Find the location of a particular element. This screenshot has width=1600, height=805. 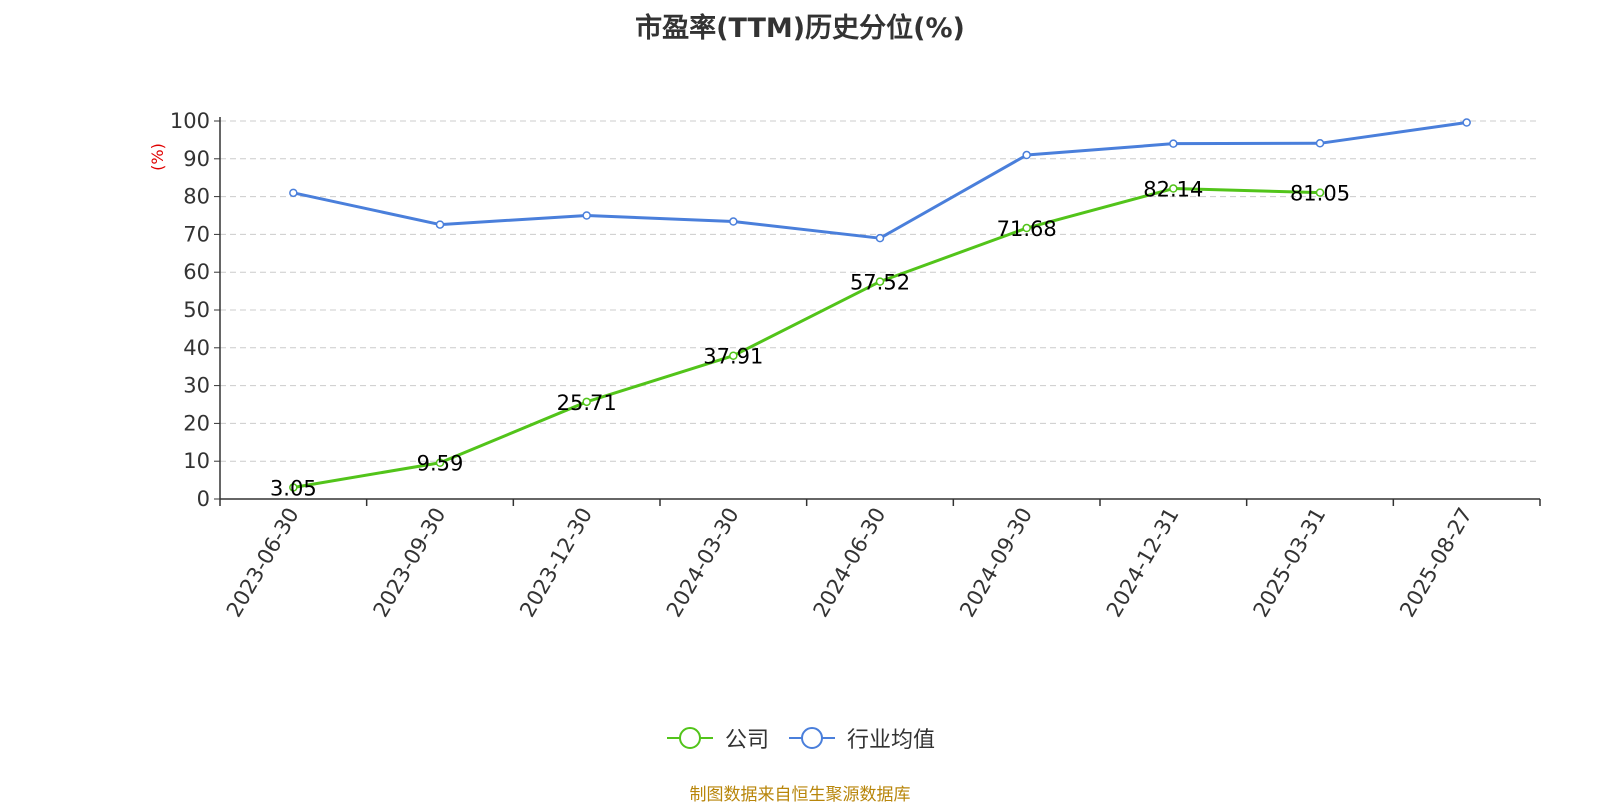

legend-item-company: 公司 is located at coordinates (717, 738).